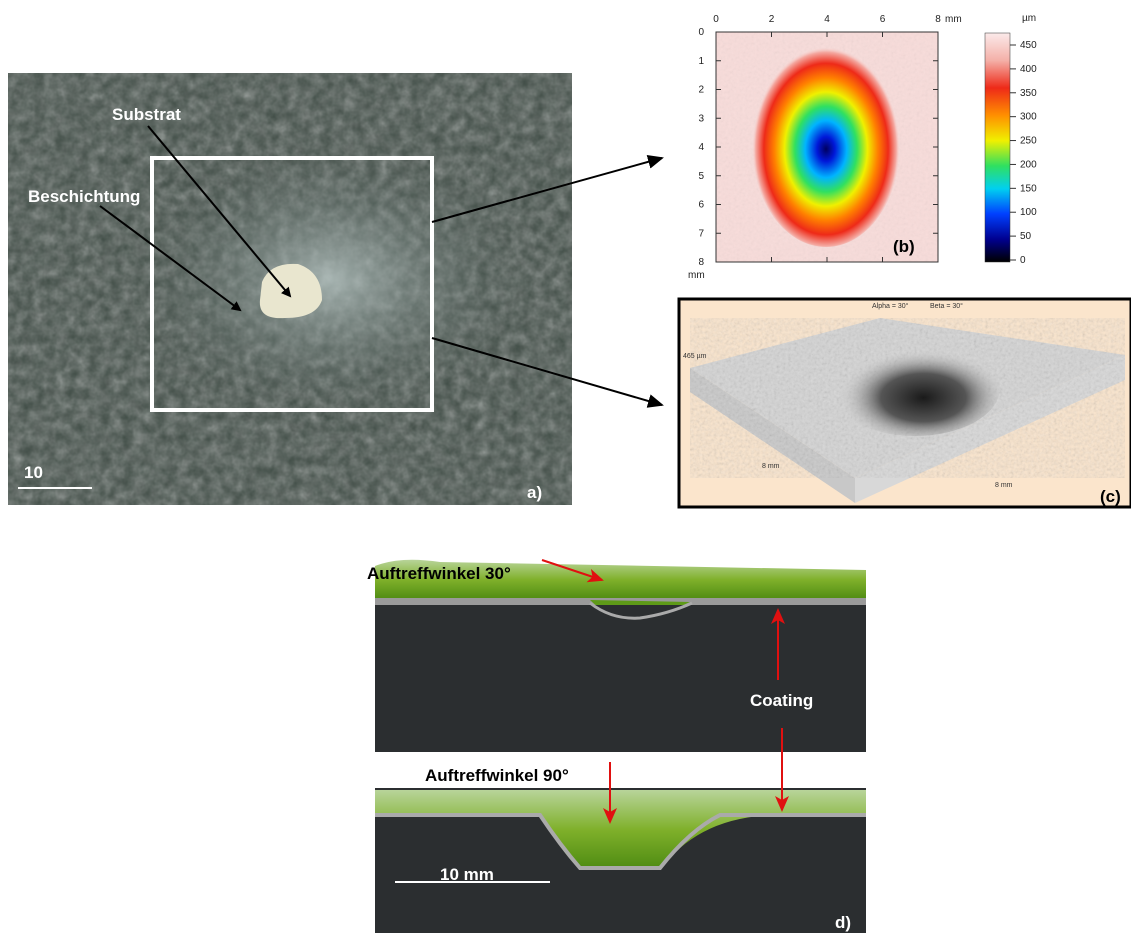 The width and height of the screenshot is (1131, 933). I want to click on x-tick-label: 6, so click(883, 19).